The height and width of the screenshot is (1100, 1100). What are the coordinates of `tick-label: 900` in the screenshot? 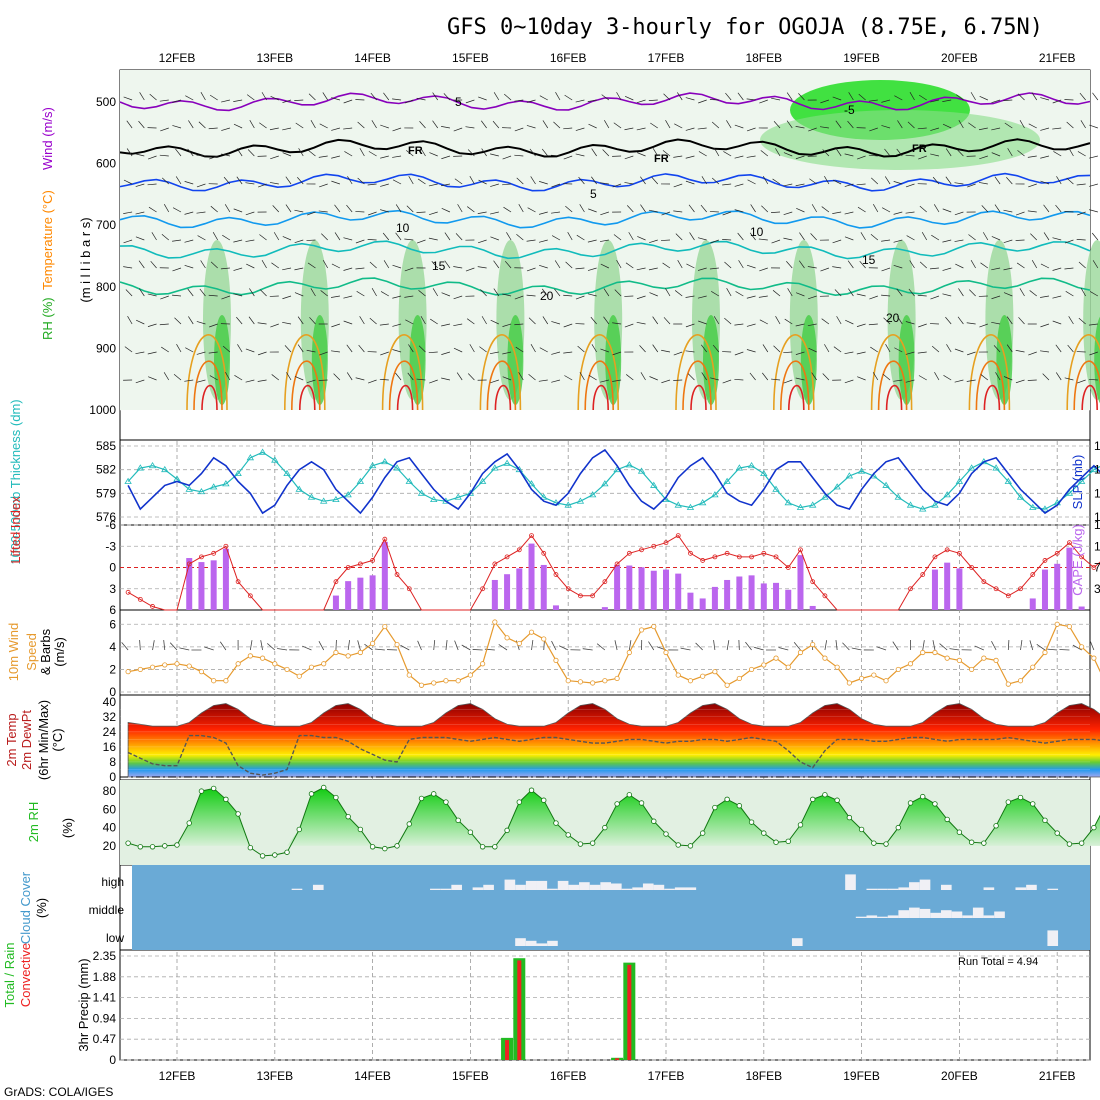 It's located at (106, 348).